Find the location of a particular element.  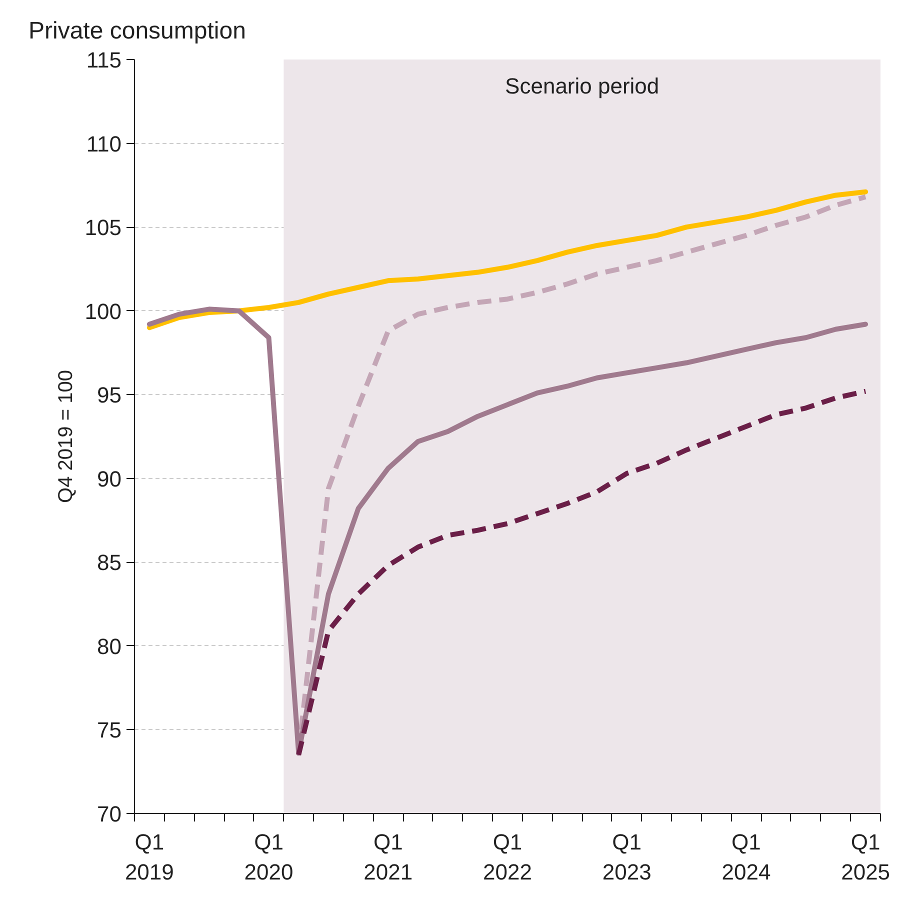

y-tick-label: 100 is located at coordinates (103, 311).